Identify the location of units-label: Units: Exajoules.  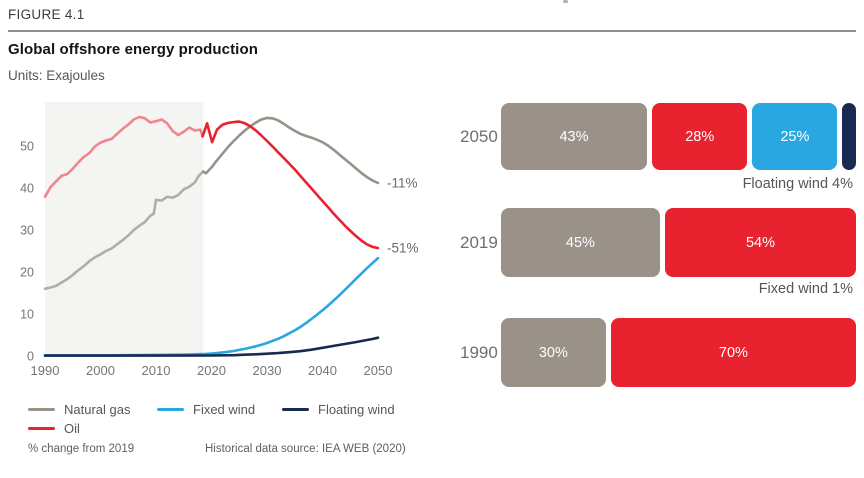
(56, 75).